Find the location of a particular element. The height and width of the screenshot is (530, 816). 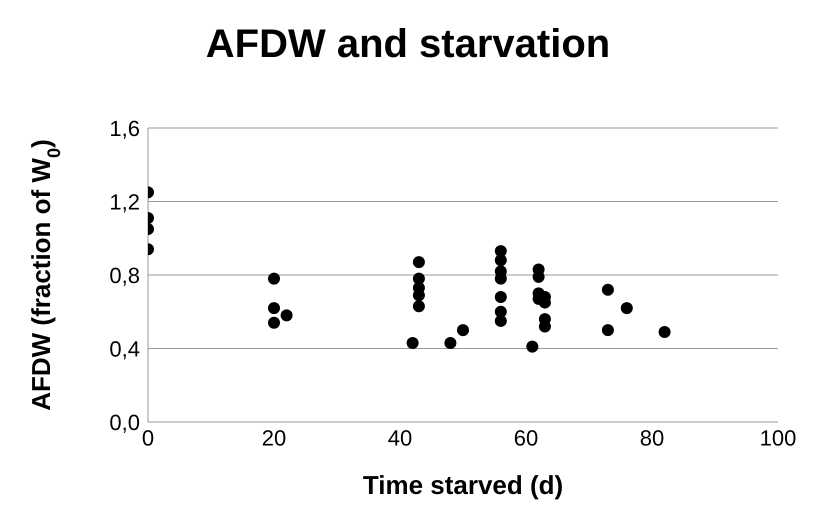

y-tick-label: 1,6 is located at coordinates (124, 128).